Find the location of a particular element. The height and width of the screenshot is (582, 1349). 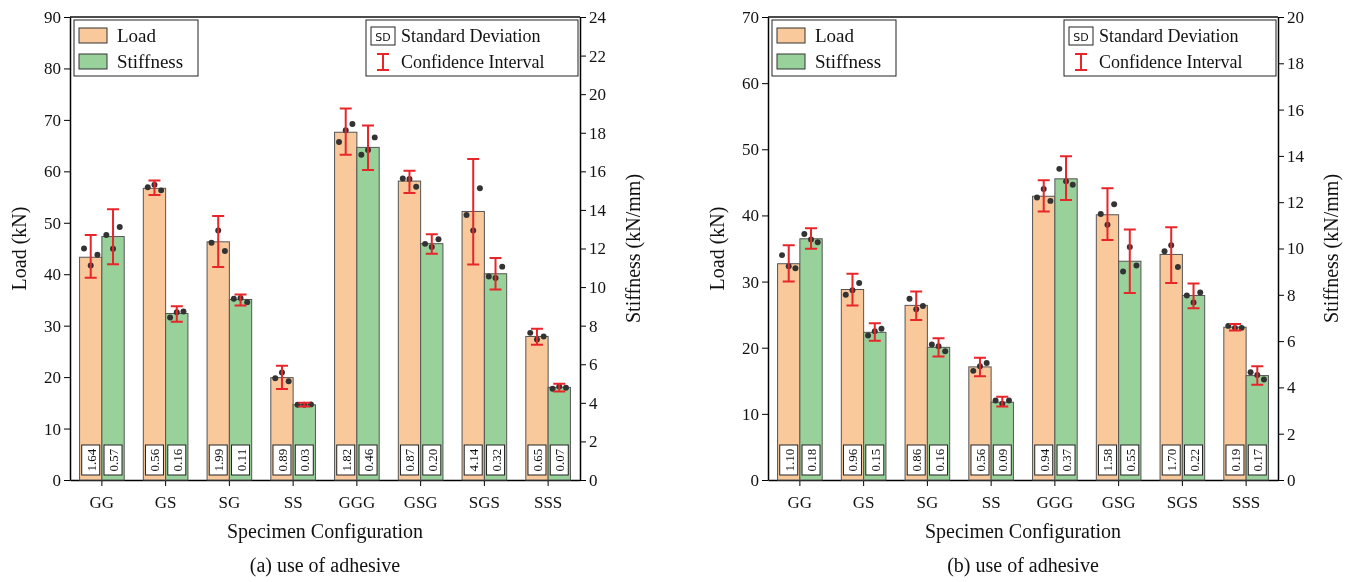

text: (b) use of adhesive is located at coordinates (1023, 565).